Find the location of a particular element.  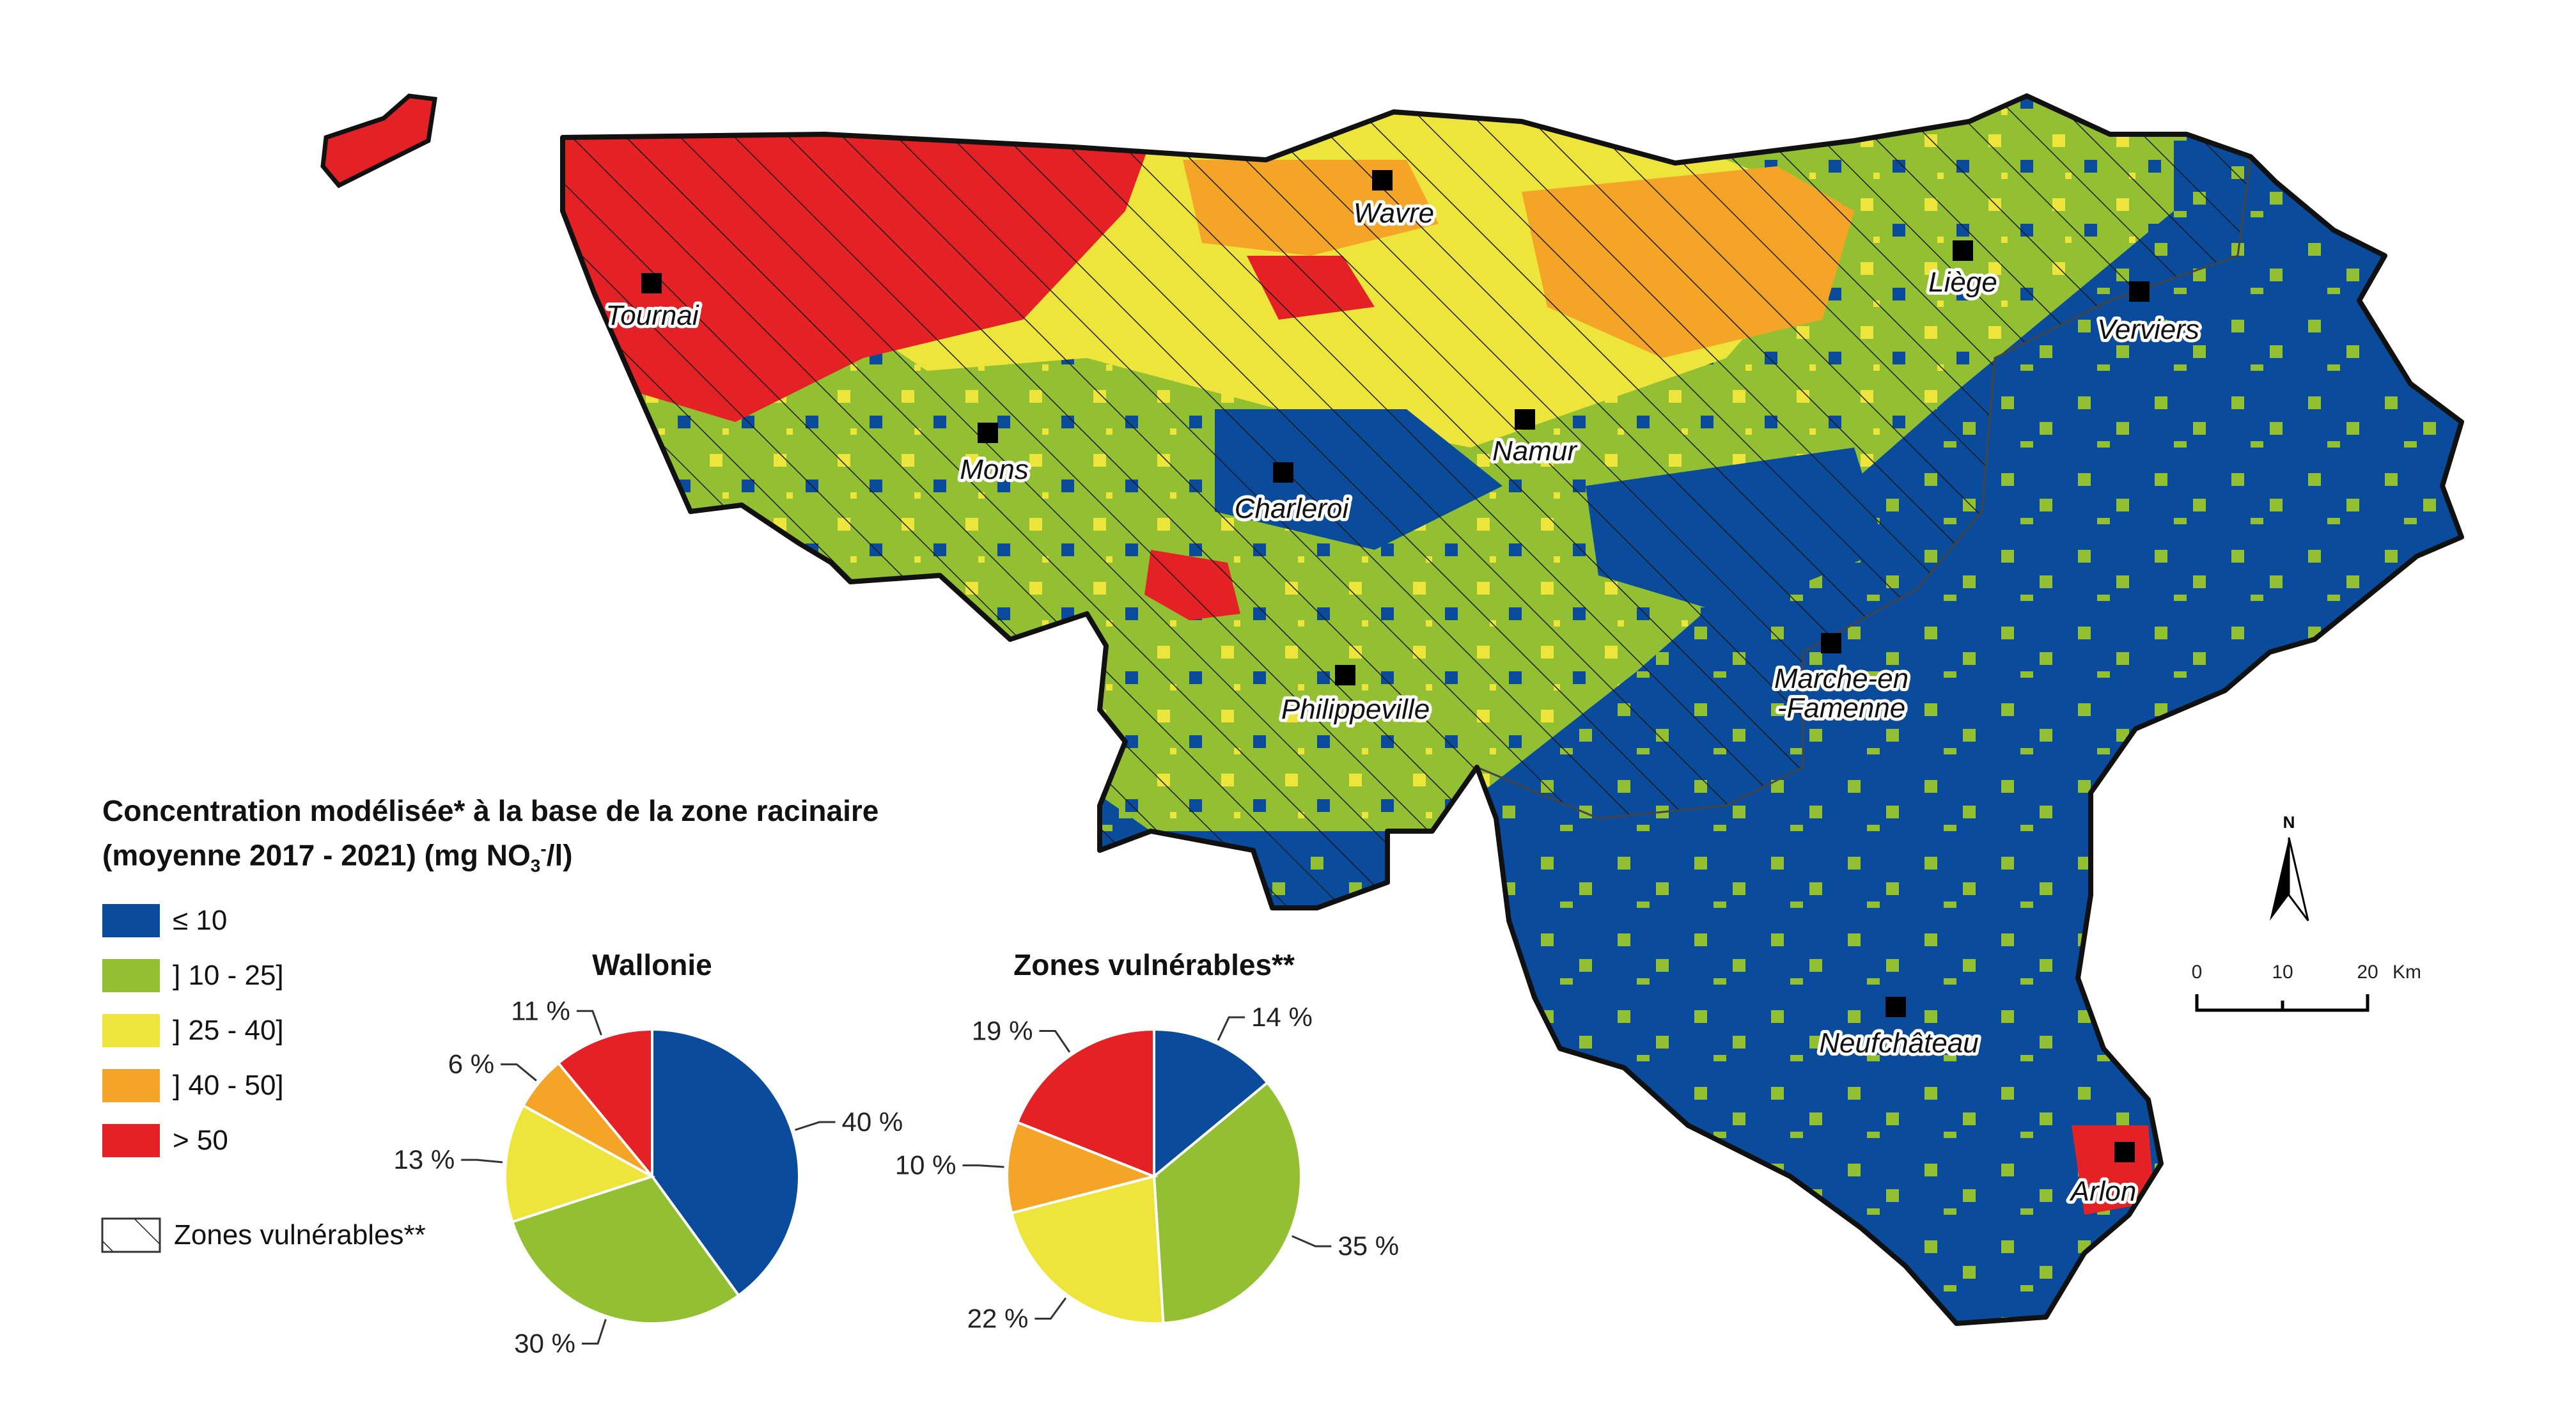

legend-title-superscript: - is located at coordinates (543, 849).